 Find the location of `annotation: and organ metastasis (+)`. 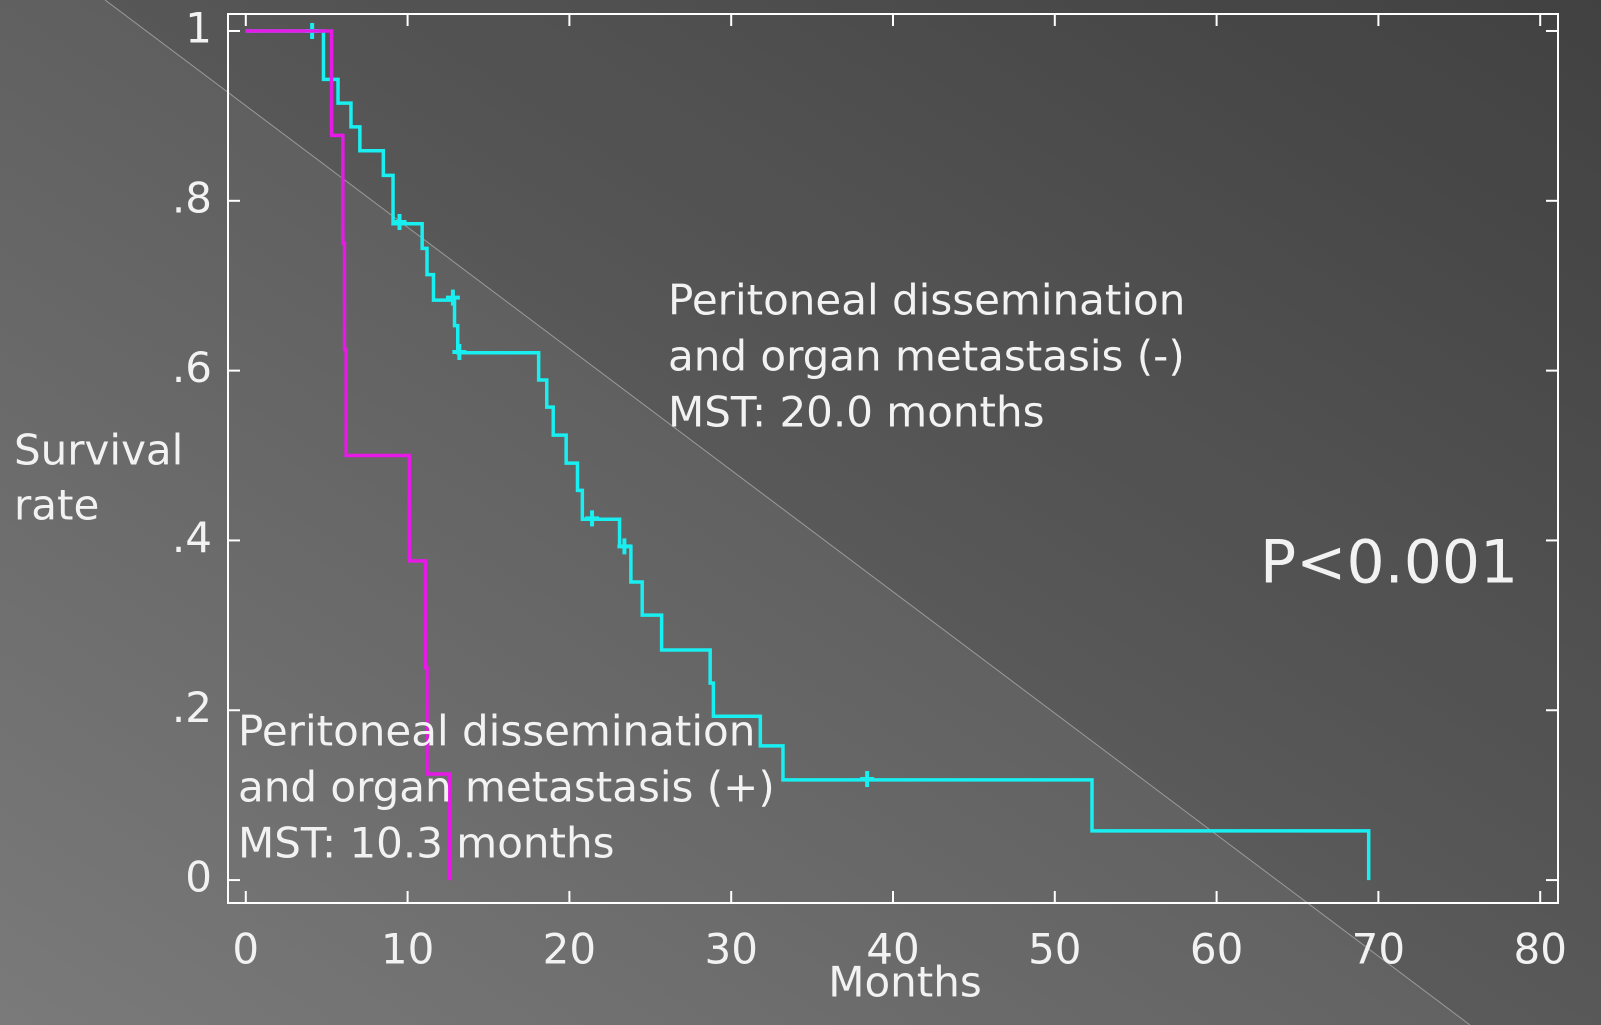

annotation: and organ metastasis (+) is located at coordinates (506, 787).